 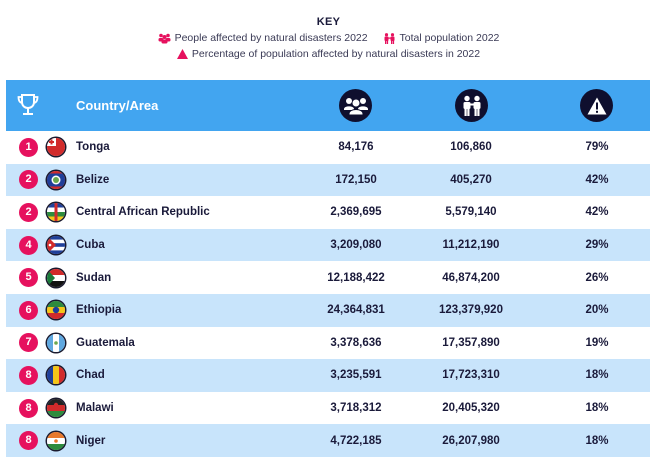 What do you see at coordinates (93, 179) in the screenshot?
I see `country-name: Belize` at bounding box center [93, 179].